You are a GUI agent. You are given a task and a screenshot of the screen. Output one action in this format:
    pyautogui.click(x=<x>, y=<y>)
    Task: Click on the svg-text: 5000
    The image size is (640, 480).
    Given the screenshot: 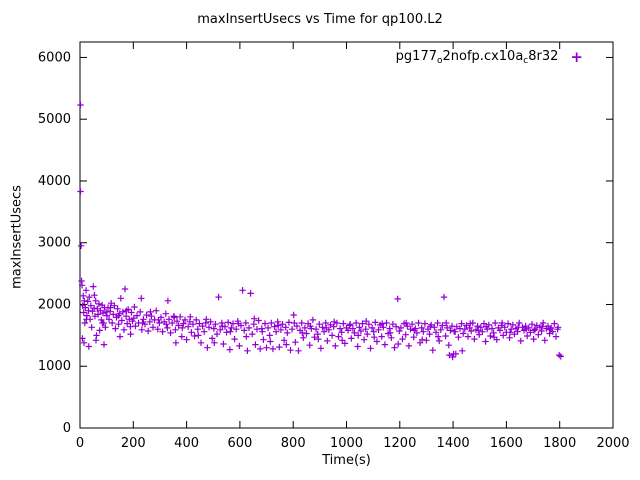 What is the action you would take?
    pyautogui.click(x=54, y=119)
    